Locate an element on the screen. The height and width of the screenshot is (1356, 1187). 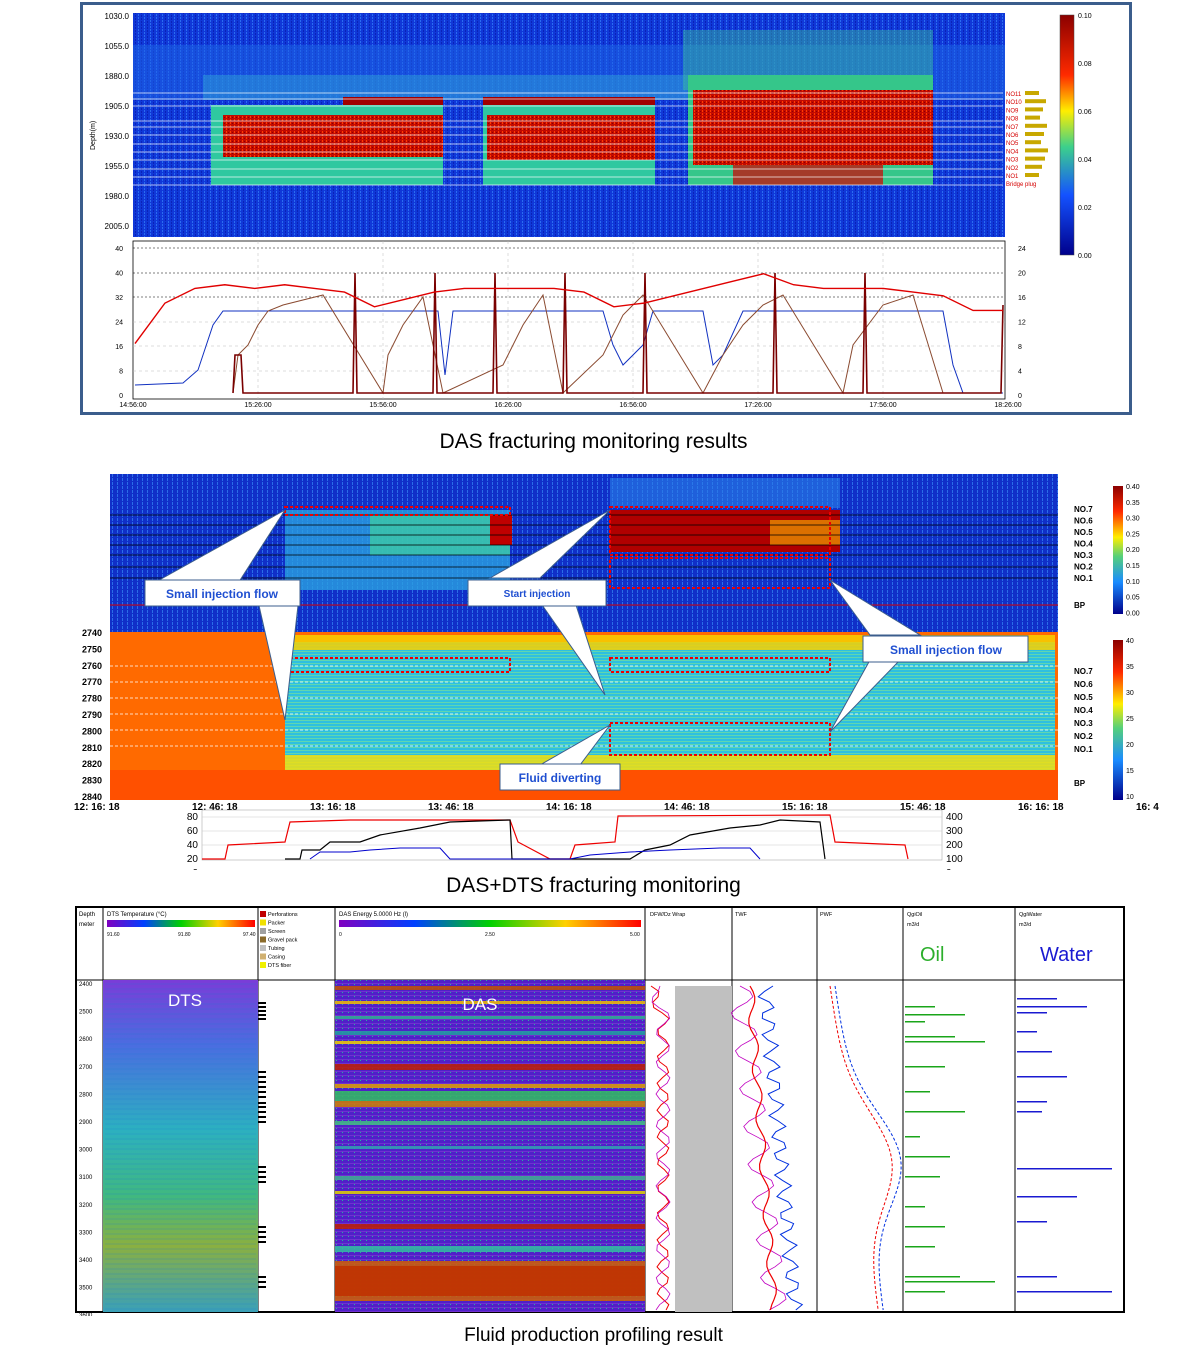
fig2-dts-cb-tick: 25 is located at coordinates (1130, 719).